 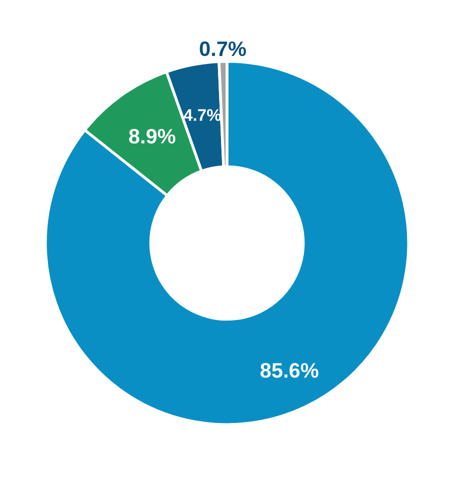 What do you see at coordinates (152, 136) in the screenshot?
I see `data-label: 8.9%` at bounding box center [152, 136].